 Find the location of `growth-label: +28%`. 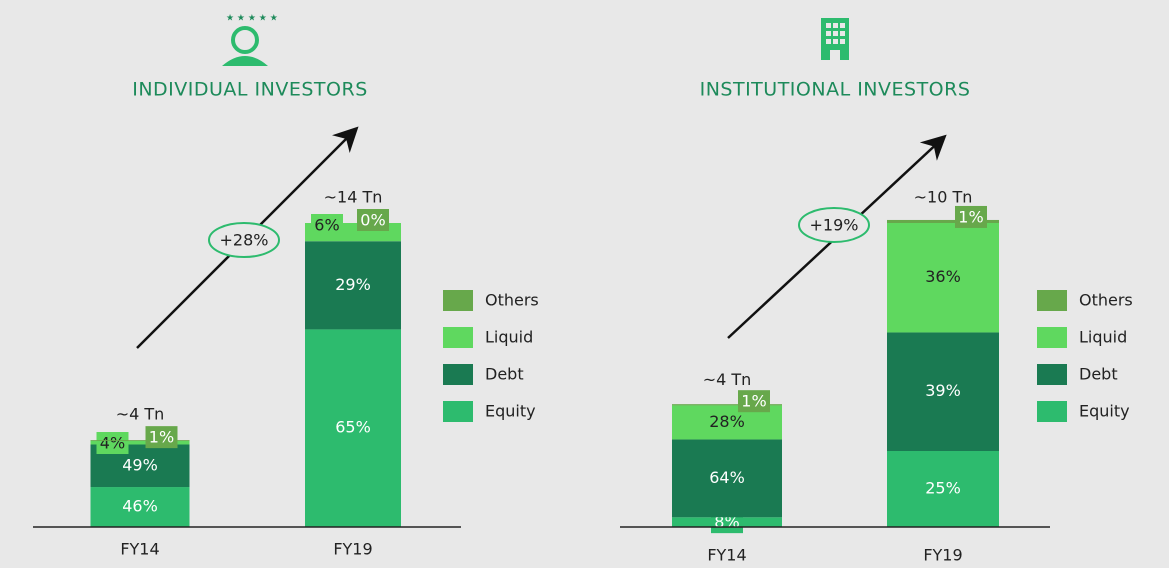

growth-label: +28% is located at coordinates (244, 240).